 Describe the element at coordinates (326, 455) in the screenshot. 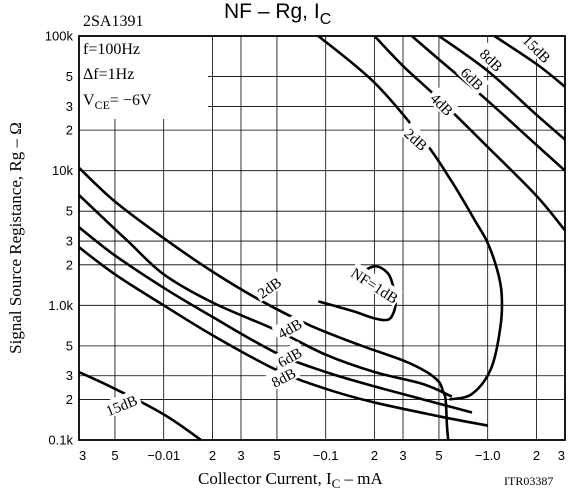

I see `x-tick-label: −0.1` at that location.